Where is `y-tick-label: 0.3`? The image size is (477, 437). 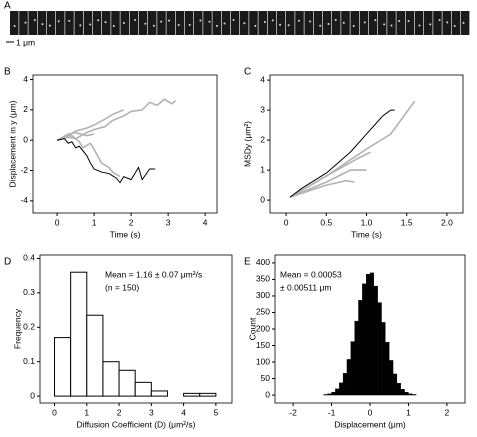
y-tick-label: 0.3 is located at coordinates (29, 292).